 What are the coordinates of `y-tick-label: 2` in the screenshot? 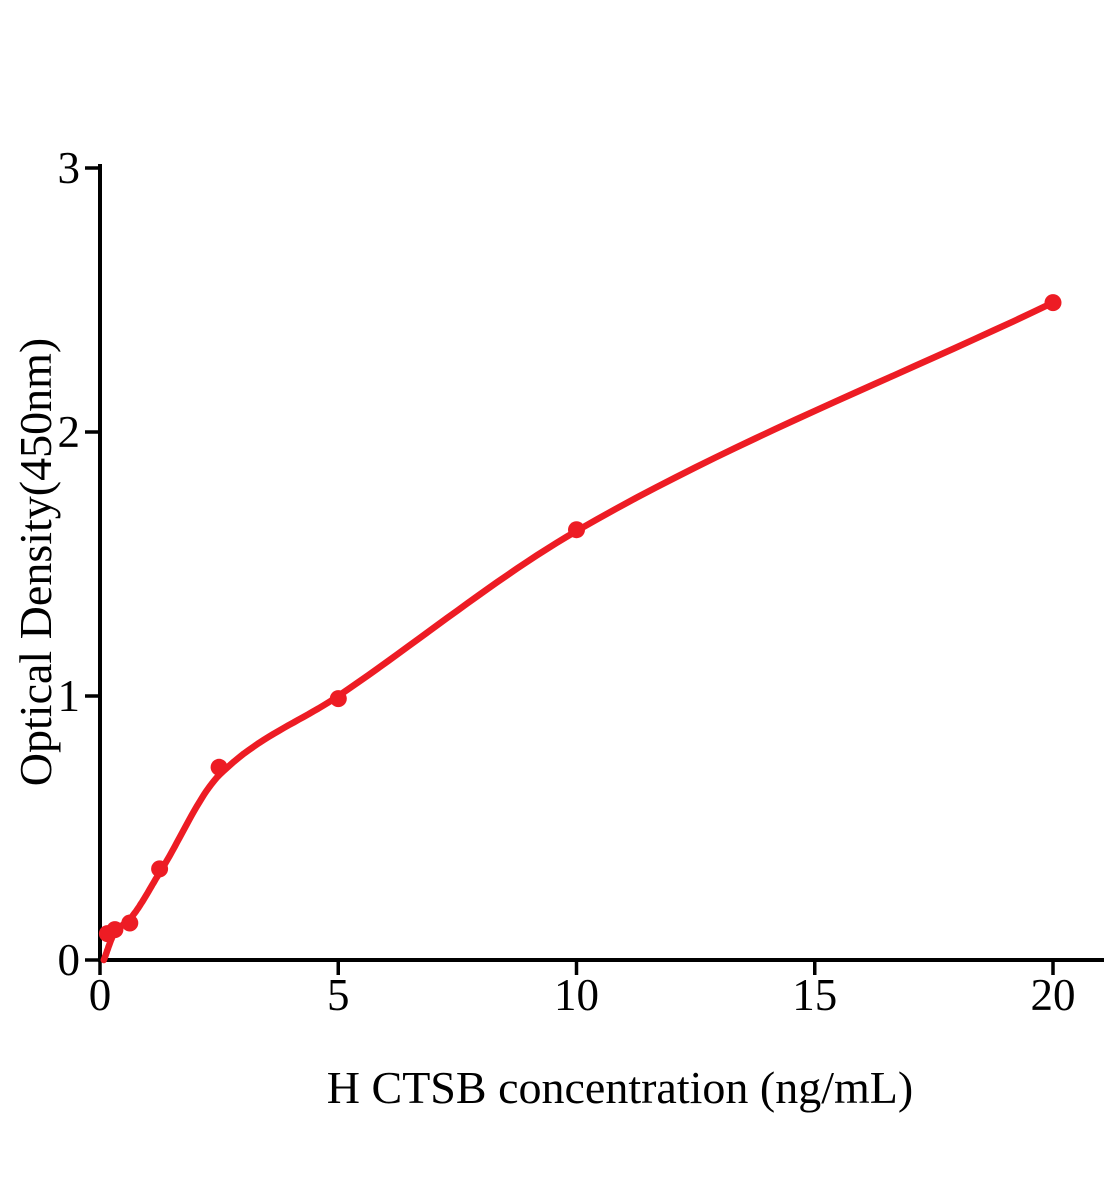 It's located at (69, 432).